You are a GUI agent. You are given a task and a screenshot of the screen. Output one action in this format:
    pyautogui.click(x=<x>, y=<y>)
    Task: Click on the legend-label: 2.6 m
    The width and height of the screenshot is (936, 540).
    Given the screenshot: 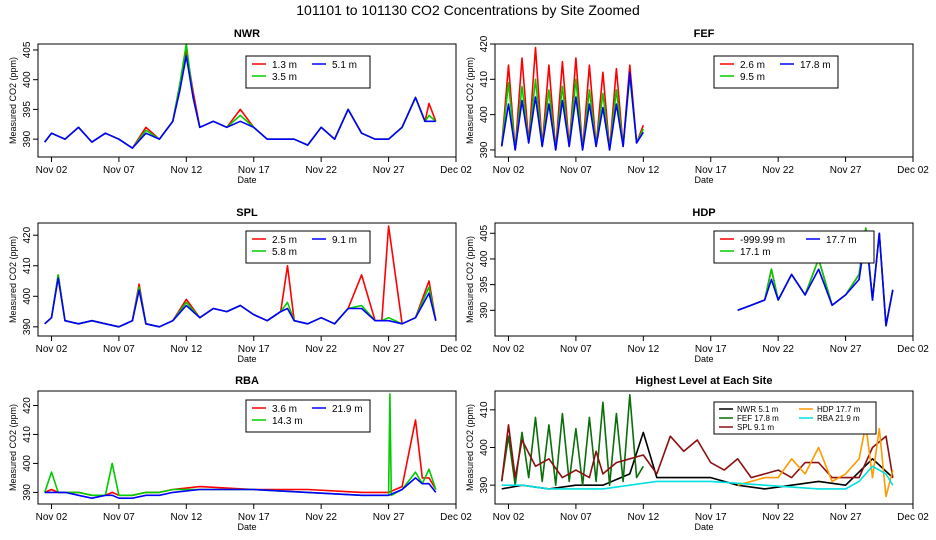 What is the action you would take?
    pyautogui.click(x=752, y=65)
    